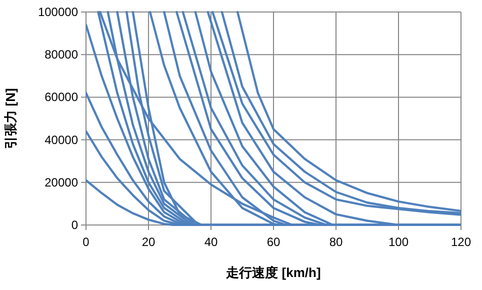  Describe the element at coordinates (273, 272) in the screenshot. I see `x-axis-title: 走行速度 [km/h]` at that location.